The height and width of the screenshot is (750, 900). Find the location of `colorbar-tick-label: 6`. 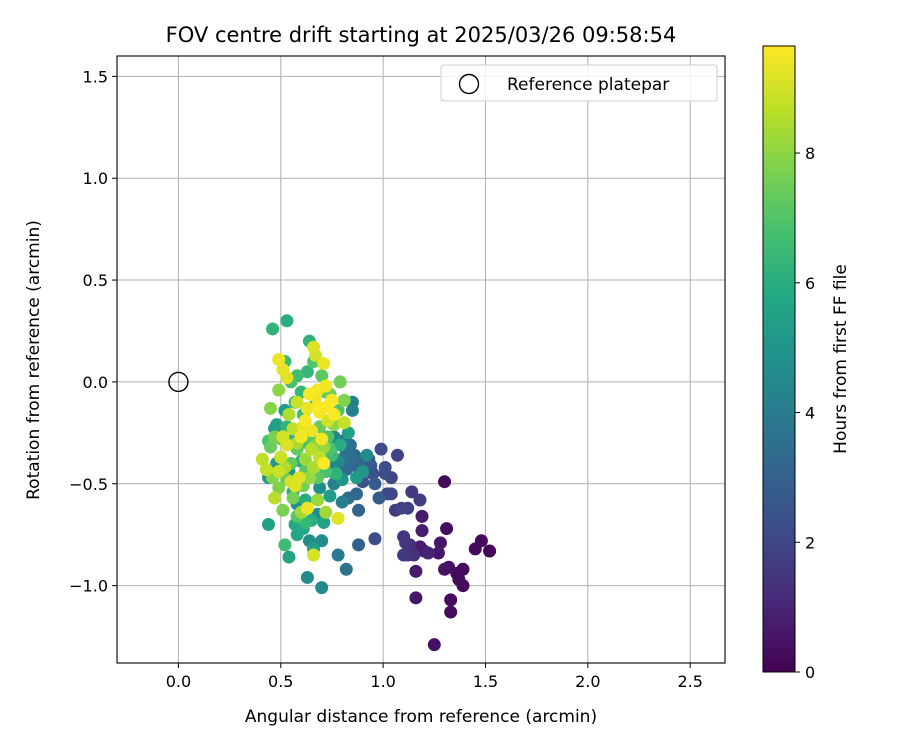

colorbar-tick-label: 6 is located at coordinates (810, 283).